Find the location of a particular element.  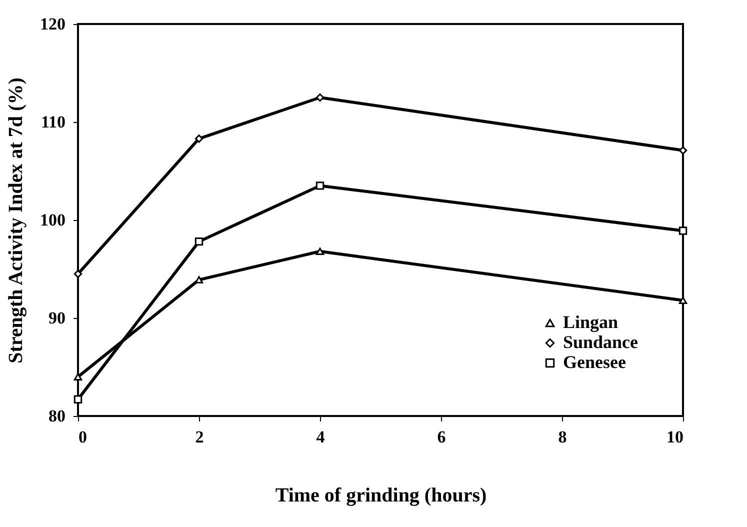

x-tick-label: 4 is located at coordinates (321, 437).